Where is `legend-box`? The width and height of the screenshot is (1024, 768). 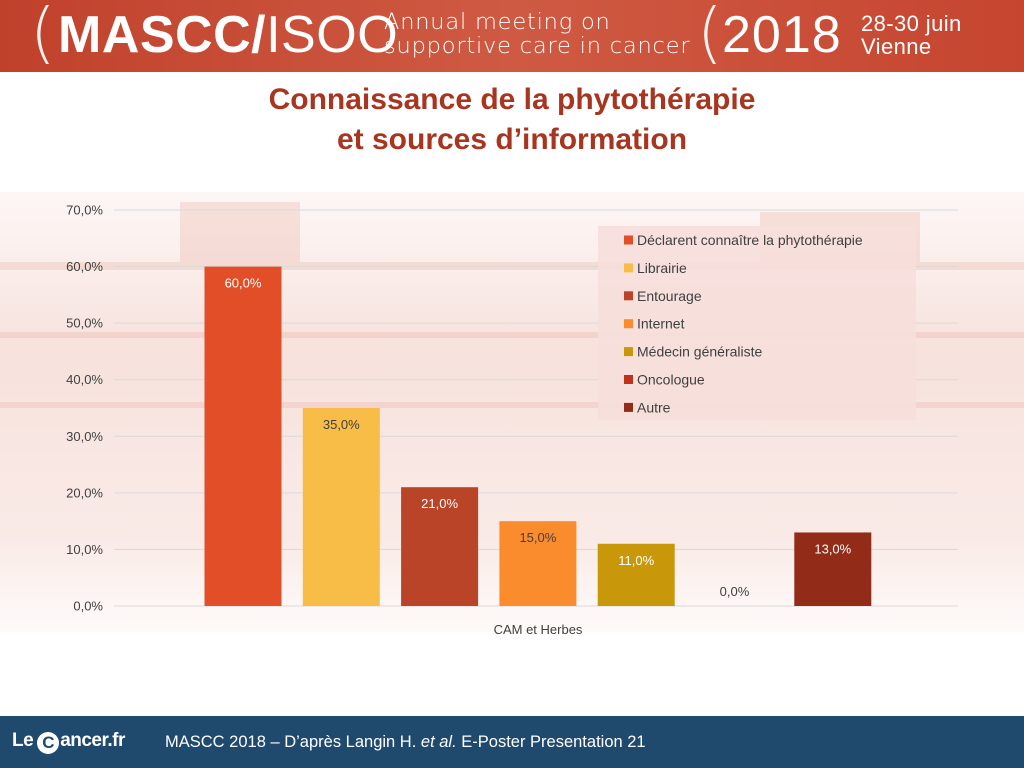
legend-box is located at coordinates (757, 323).